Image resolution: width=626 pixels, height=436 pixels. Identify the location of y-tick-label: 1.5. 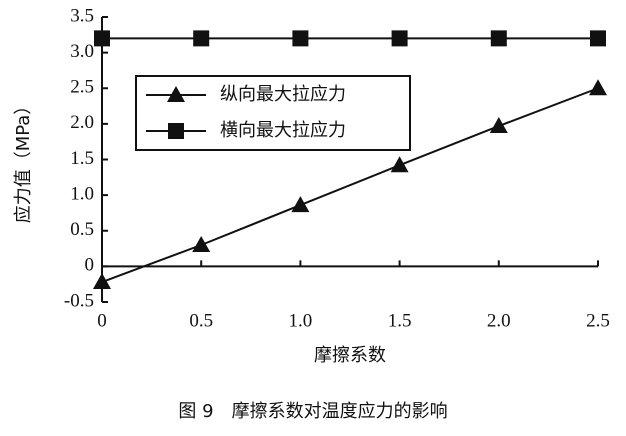
(82, 158).